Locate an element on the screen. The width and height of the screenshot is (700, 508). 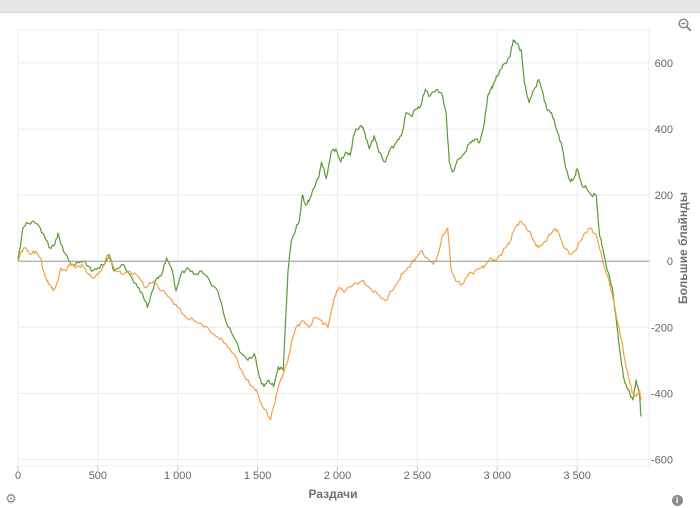
x-tick-label: 500 is located at coordinates (98, 476).